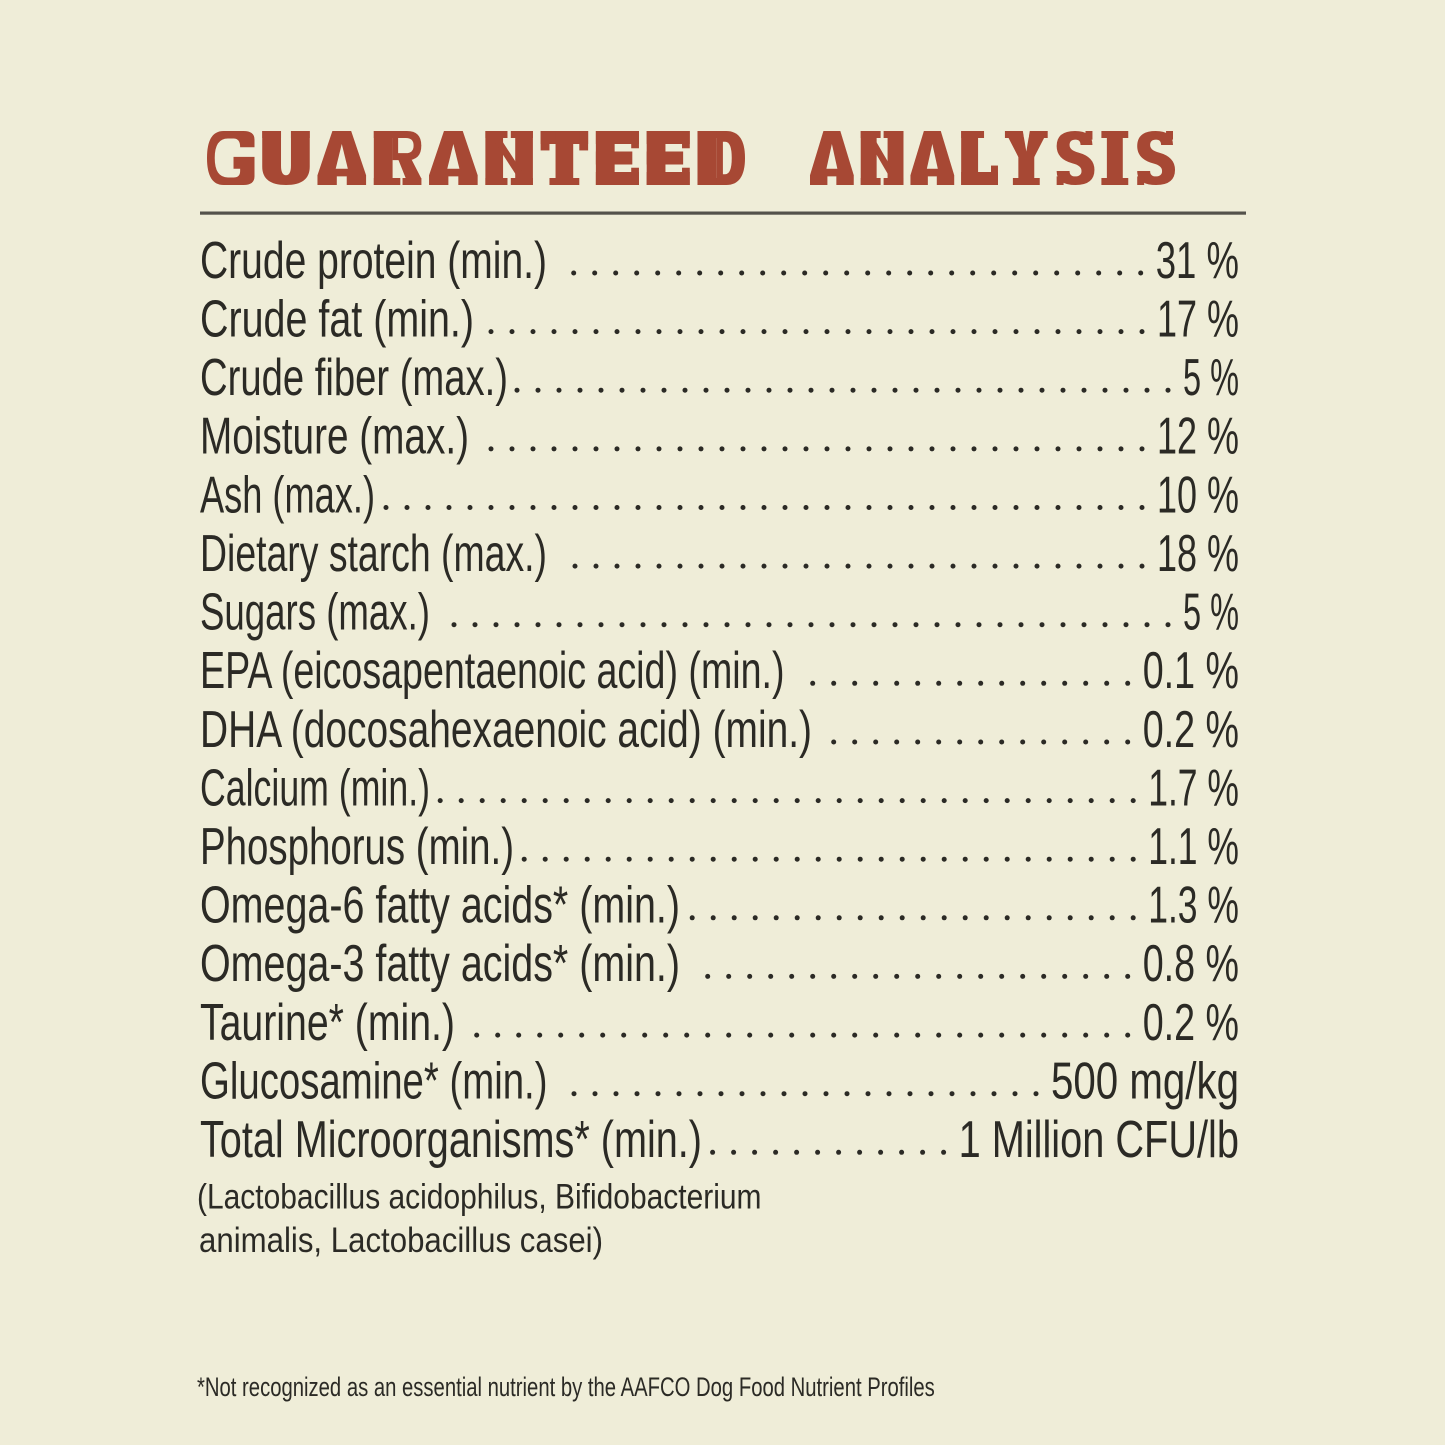 This screenshot has width=1445, height=1445. What do you see at coordinates (354, 378) in the screenshot?
I see `svg-text: Crude fiber (max.)` at bounding box center [354, 378].